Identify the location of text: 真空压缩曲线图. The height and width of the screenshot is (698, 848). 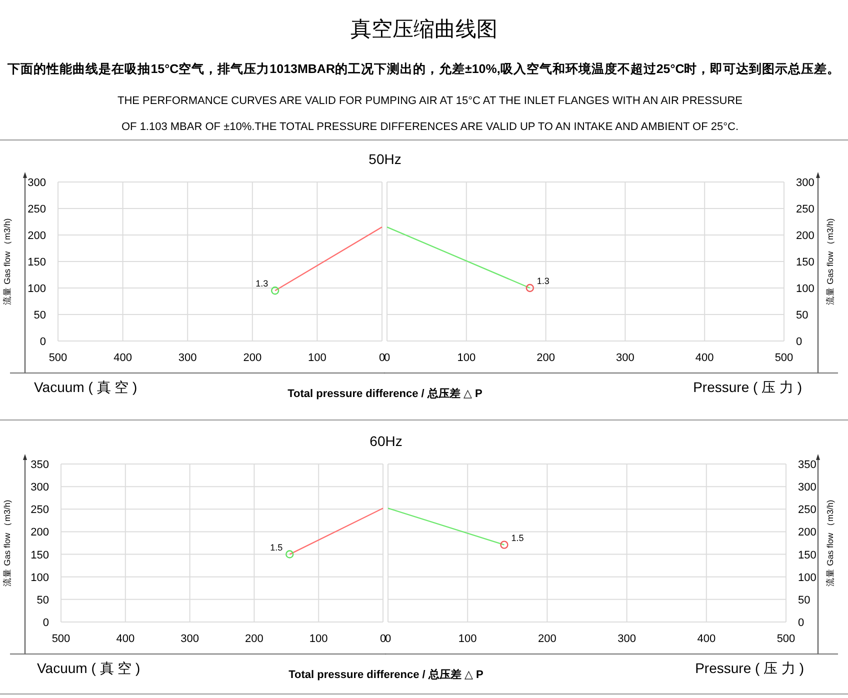
(424, 29).